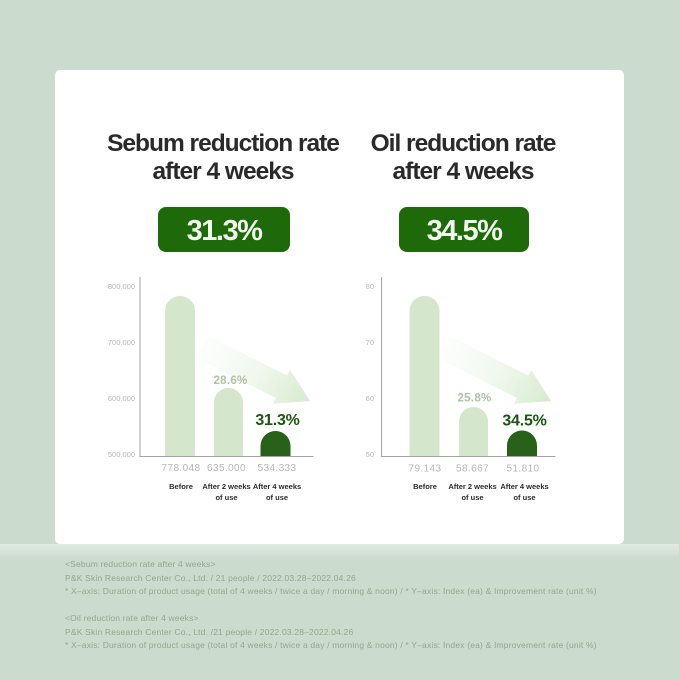 The height and width of the screenshot is (679, 679). Describe the element at coordinates (121, 286) in the screenshot. I see `svg-text: 800.000` at that location.